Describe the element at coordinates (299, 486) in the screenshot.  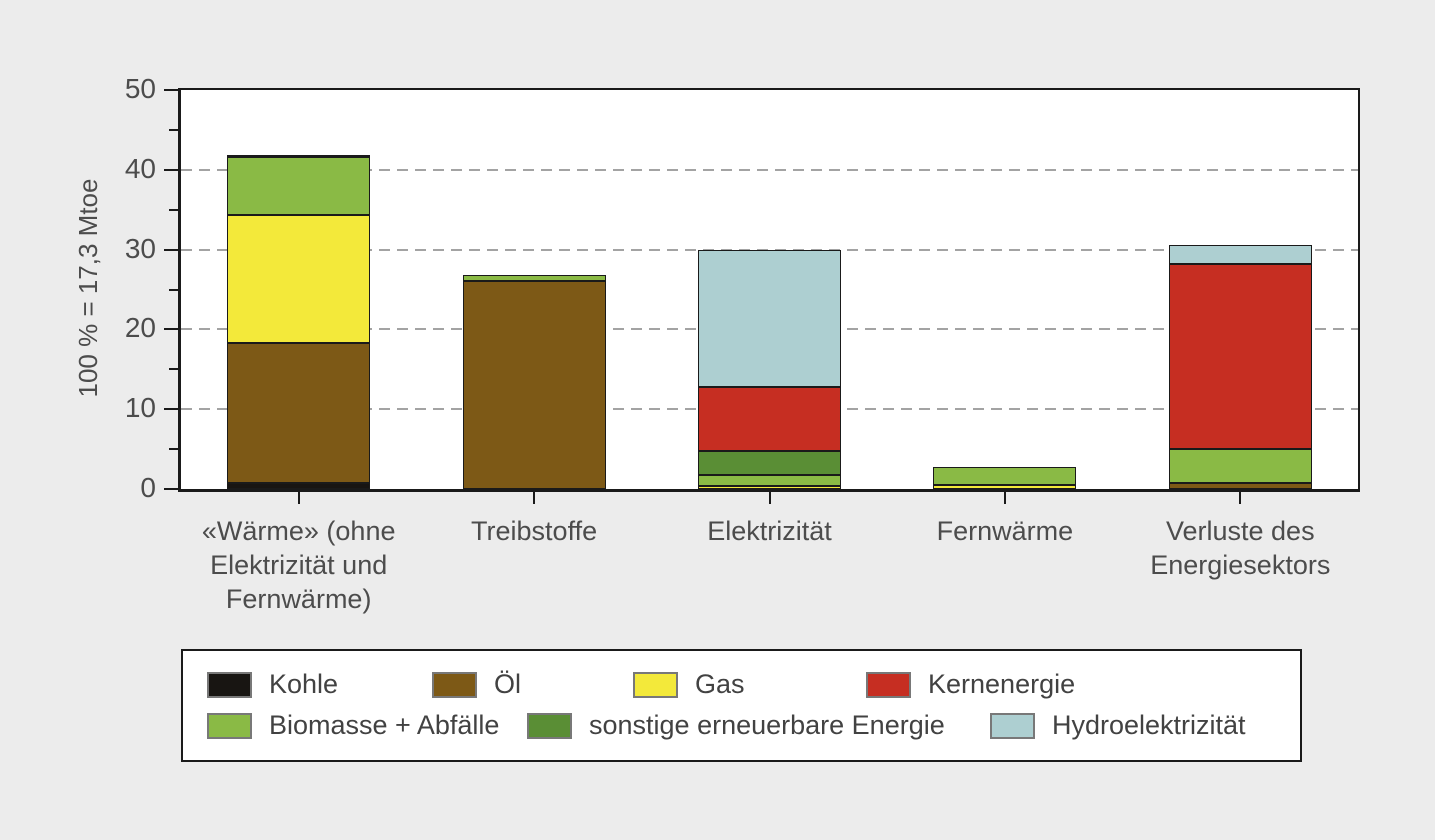
I see `bar-segment-kohle` at that location.